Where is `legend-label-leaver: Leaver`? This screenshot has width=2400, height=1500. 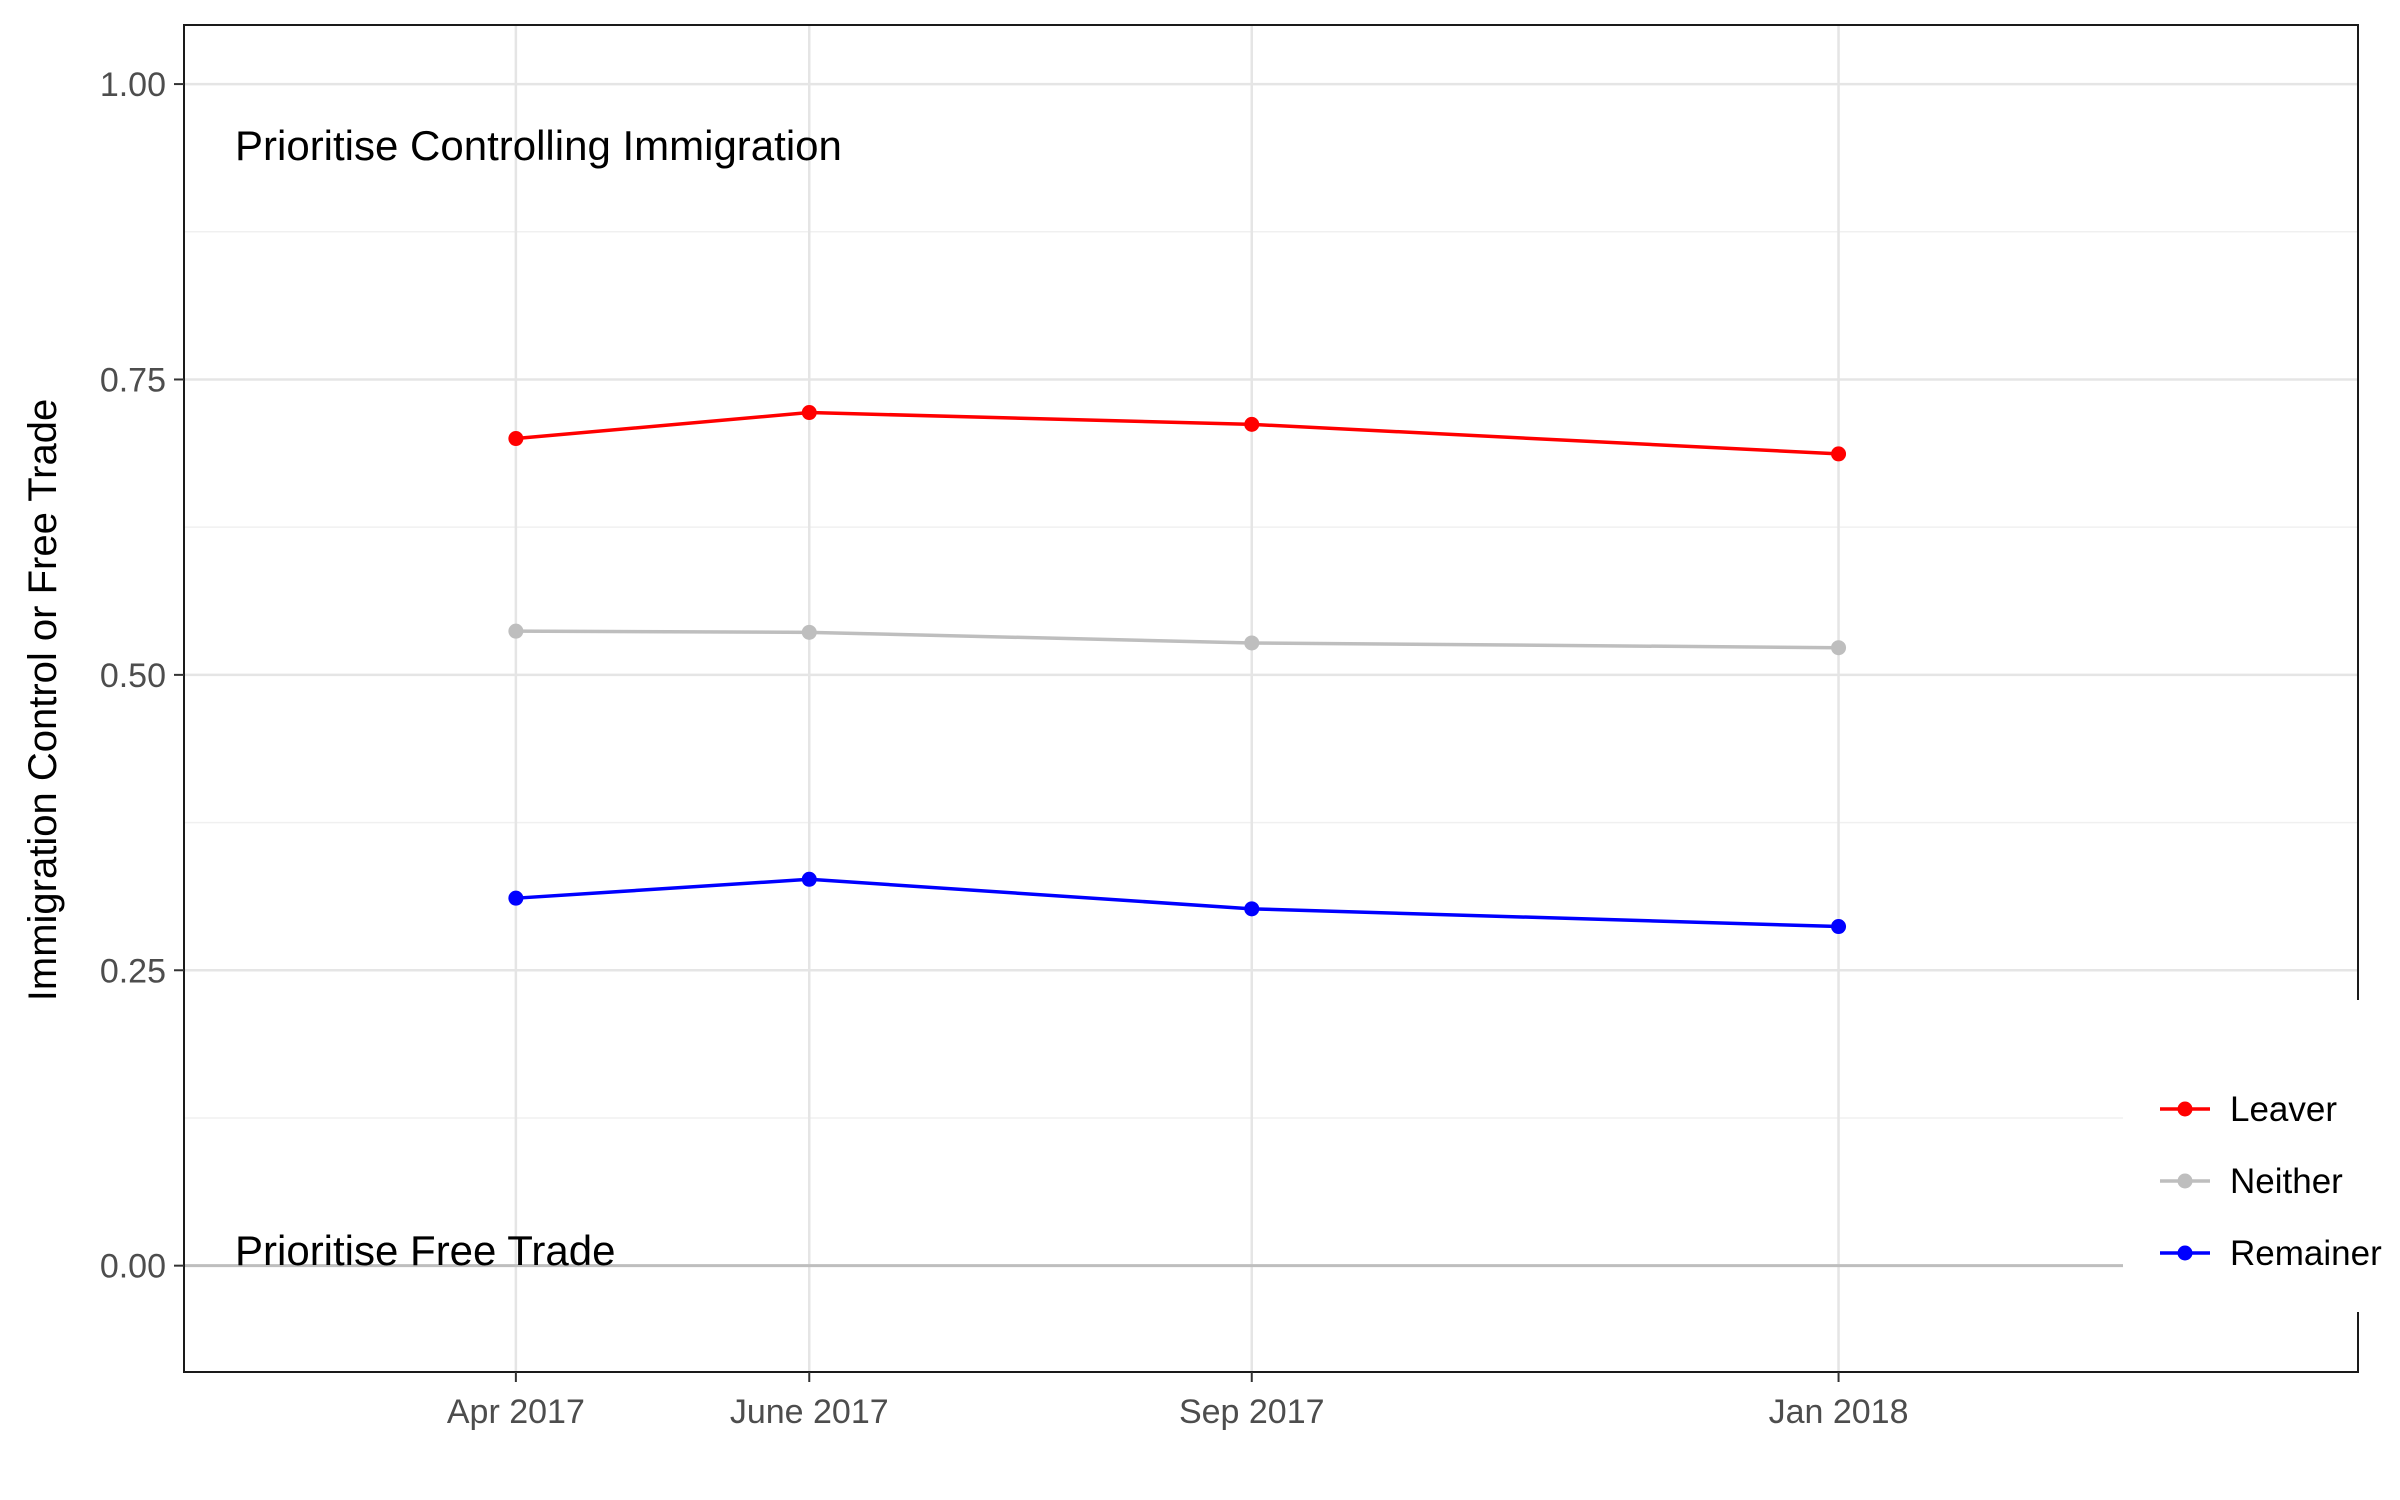
legend-label-leaver: Leaver is located at coordinates (2283, 1109).